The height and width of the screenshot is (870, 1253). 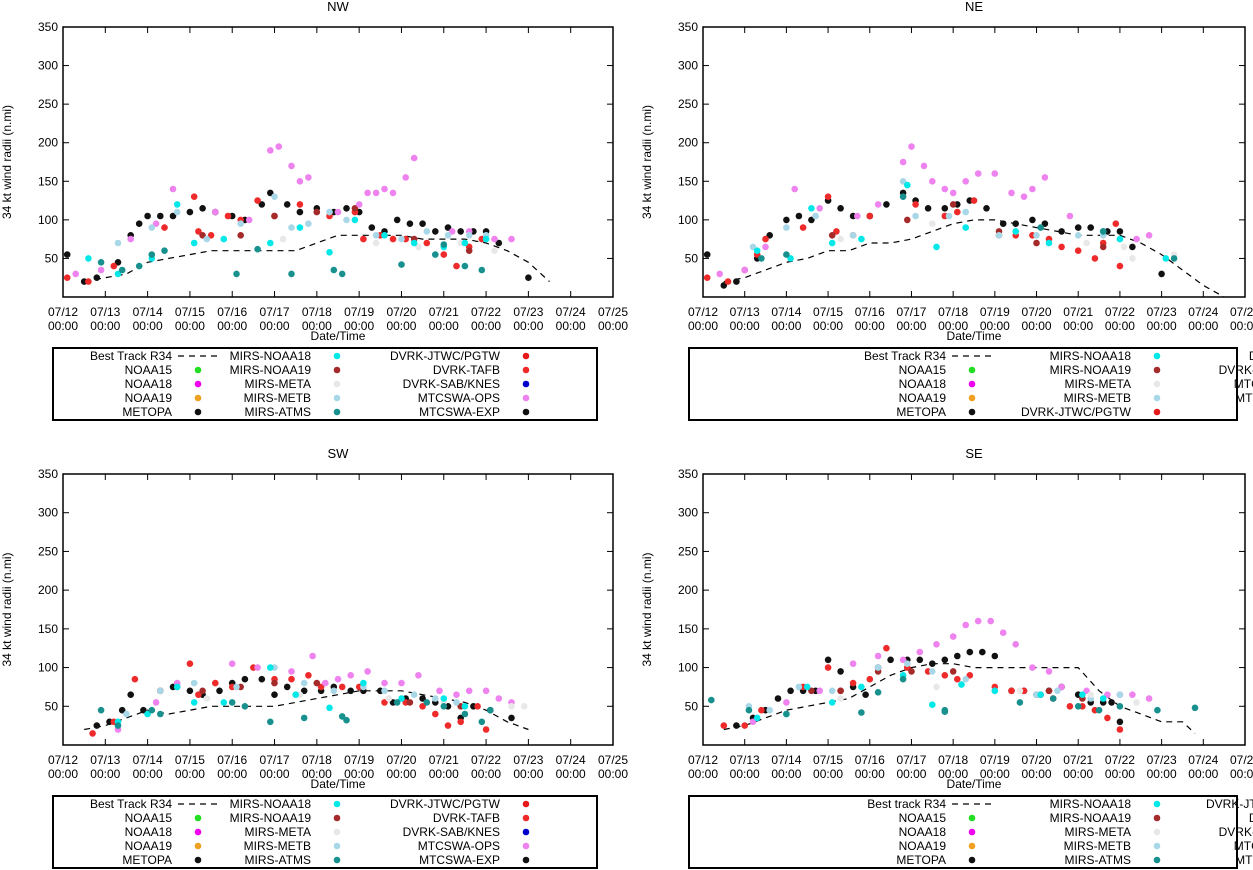 I want to click on legend-label: Best track R34, so click(x=906, y=804).